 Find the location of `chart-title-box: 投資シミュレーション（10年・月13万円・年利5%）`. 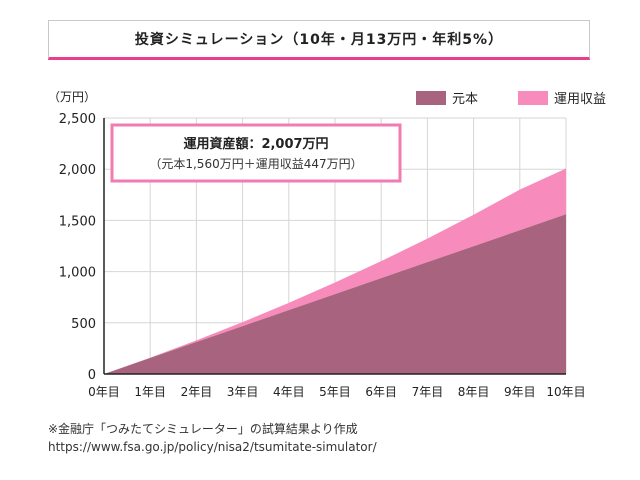

chart-title-box: 投資シミュレーション（10年・月13万円・年利5%） is located at coordinates (319, 40).